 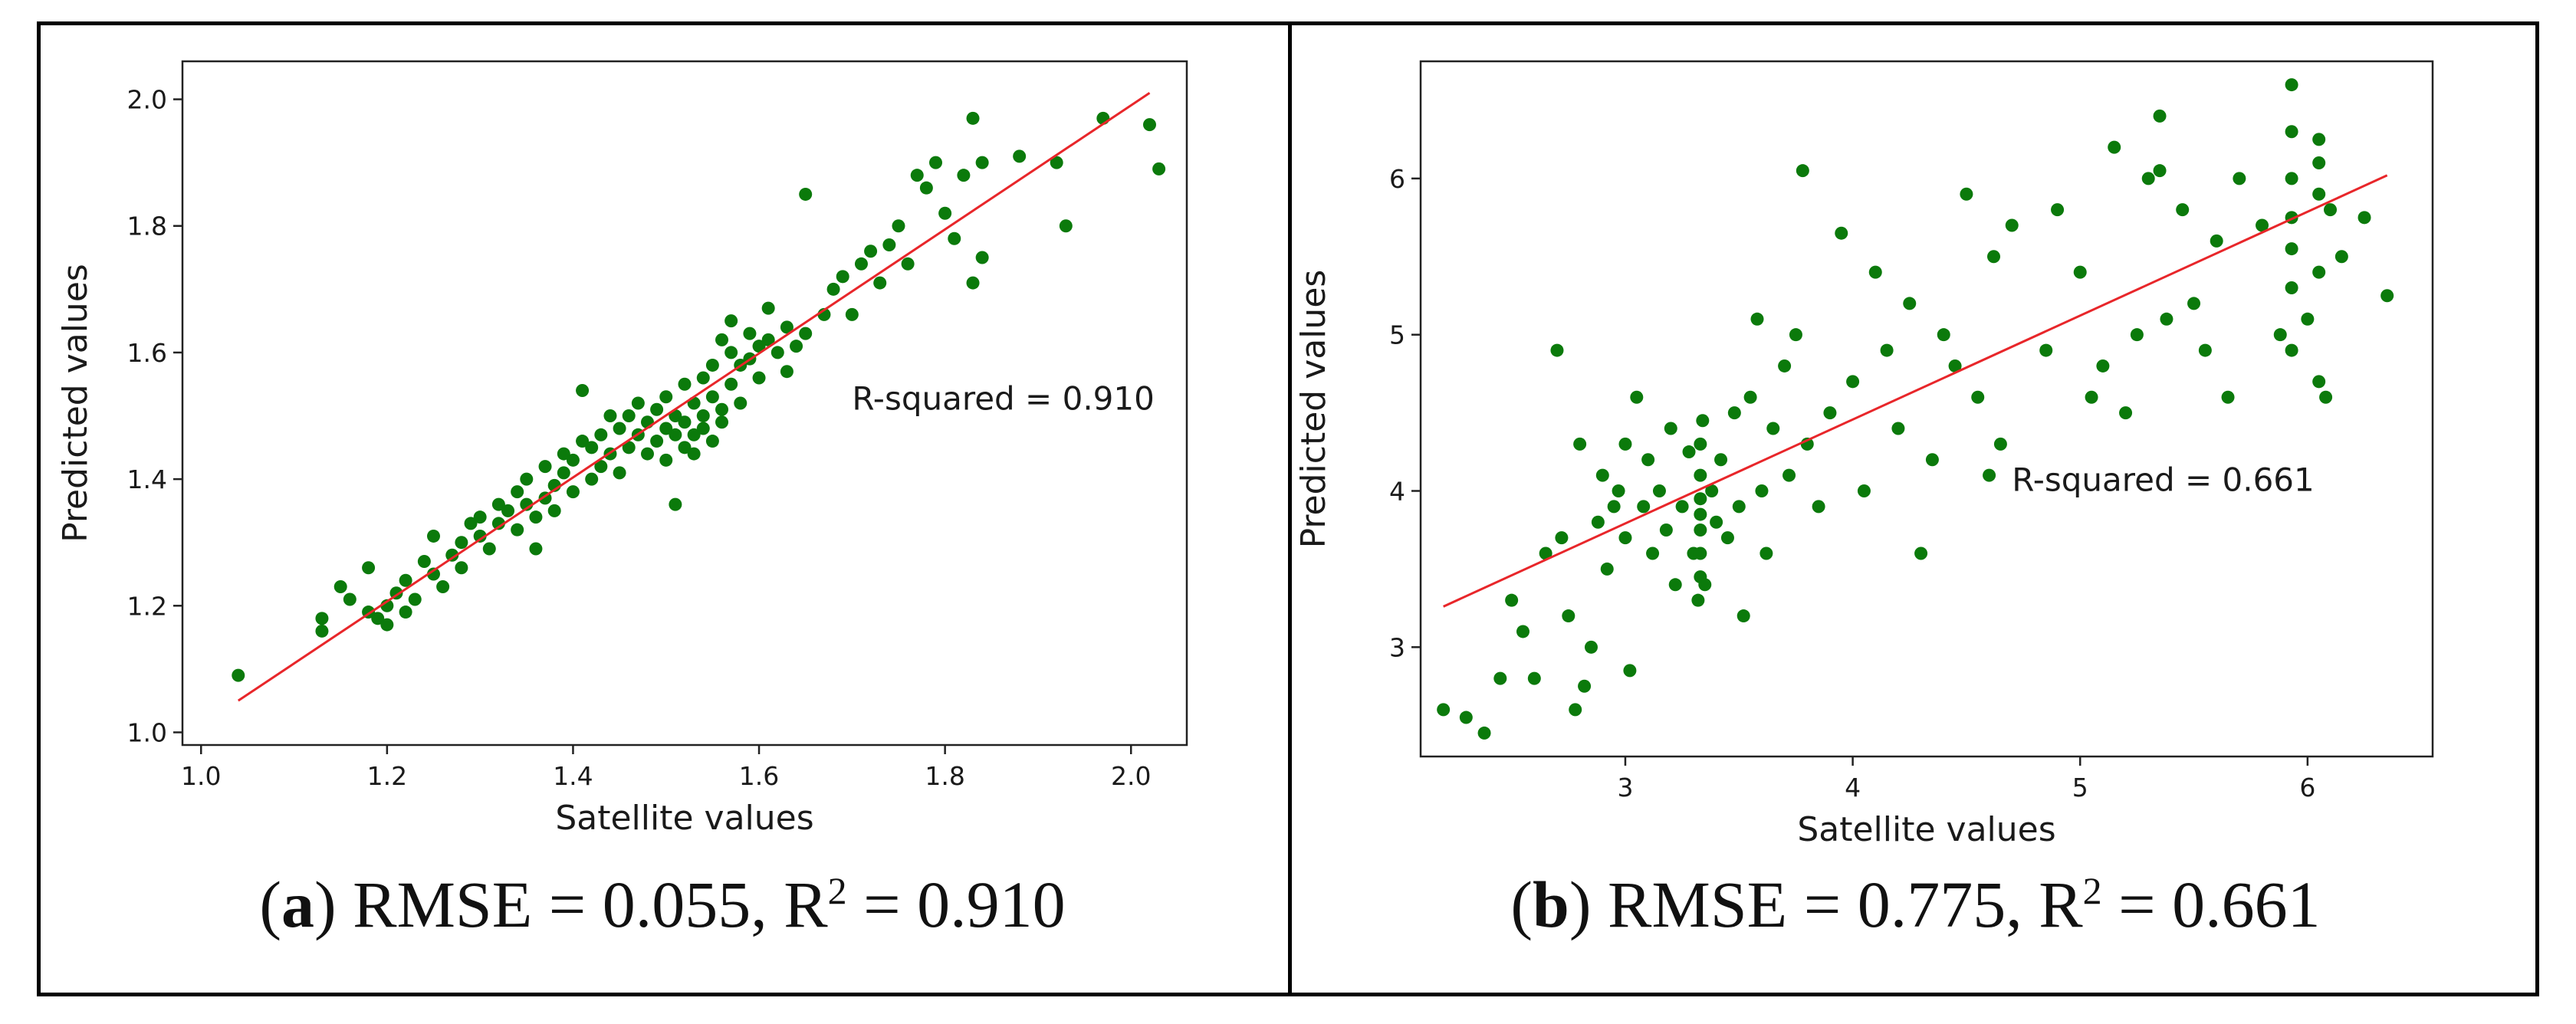 I want to click on chart-b-ytick-label: 3, so click(x=1397, y=647).